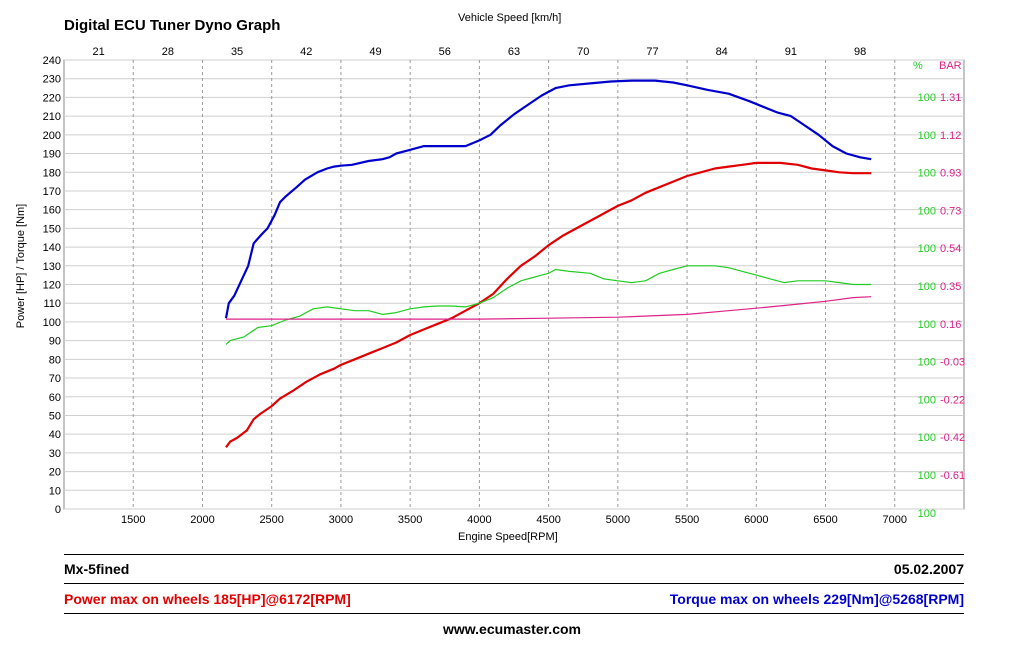 The image size is (1024, 650). What do you see at coordinates (52, 192) in the screenshot?
I see `y-tick-label: 170` at bounding box center [52, 192].